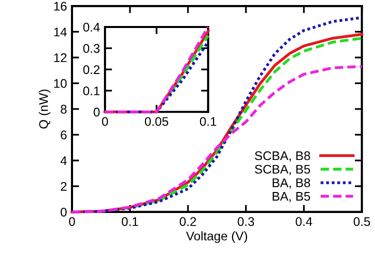  Describe the element at coordinates (282, 170) in the screenshot. I see `legend-label: SCBA, B5` at that location.